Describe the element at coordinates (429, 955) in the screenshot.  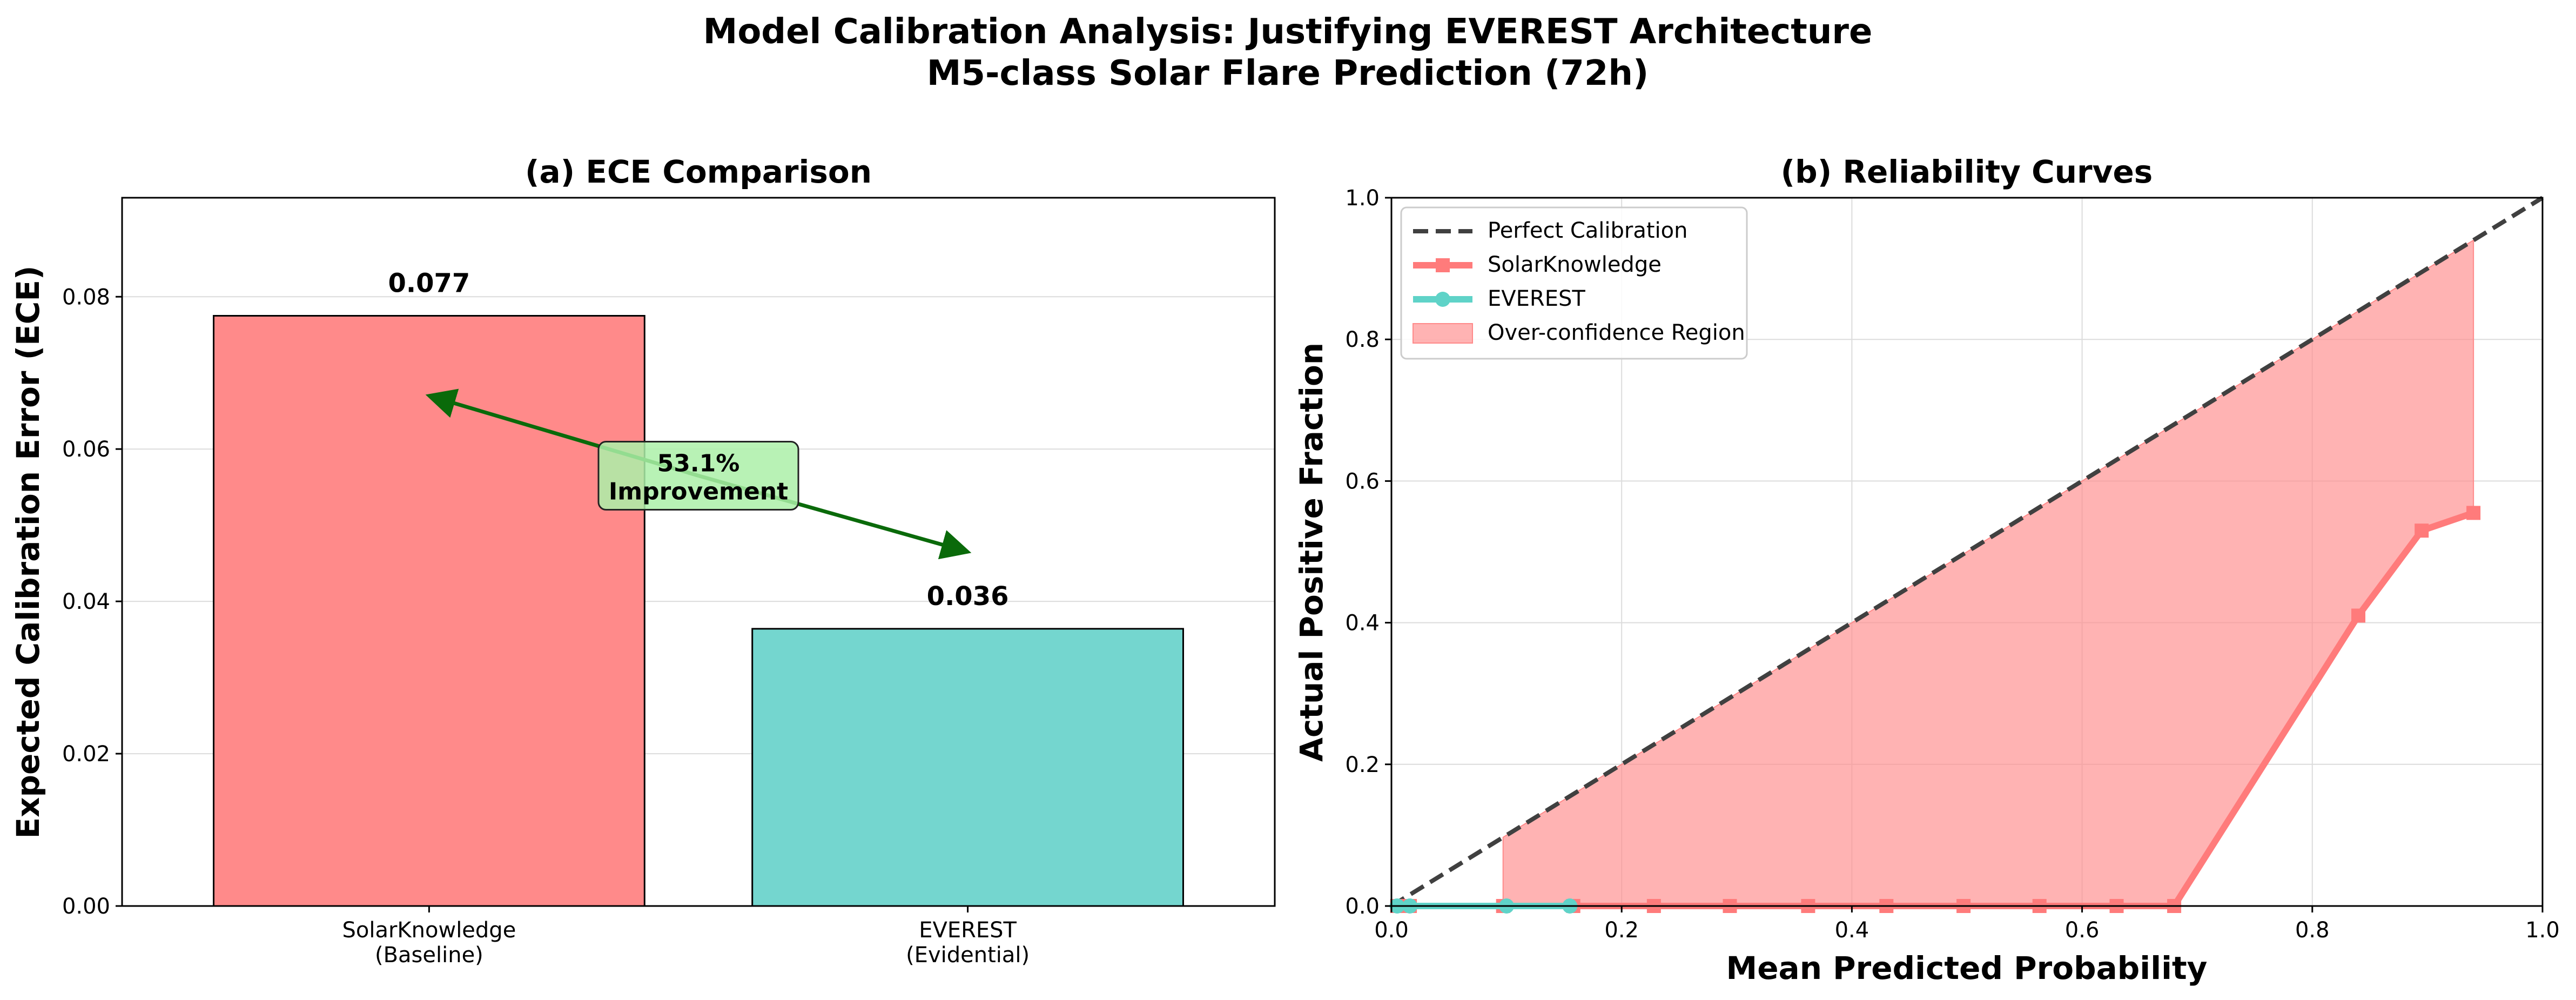
I see `panel-a-xtick-label: (Baseline)` at that location.